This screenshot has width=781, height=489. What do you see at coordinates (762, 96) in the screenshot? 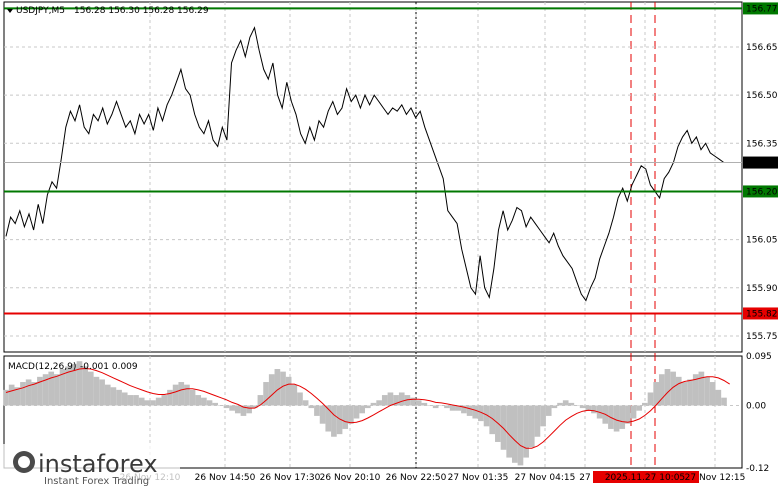
I see `y-tick-label: 156.50` at bounding box center [762, 96].